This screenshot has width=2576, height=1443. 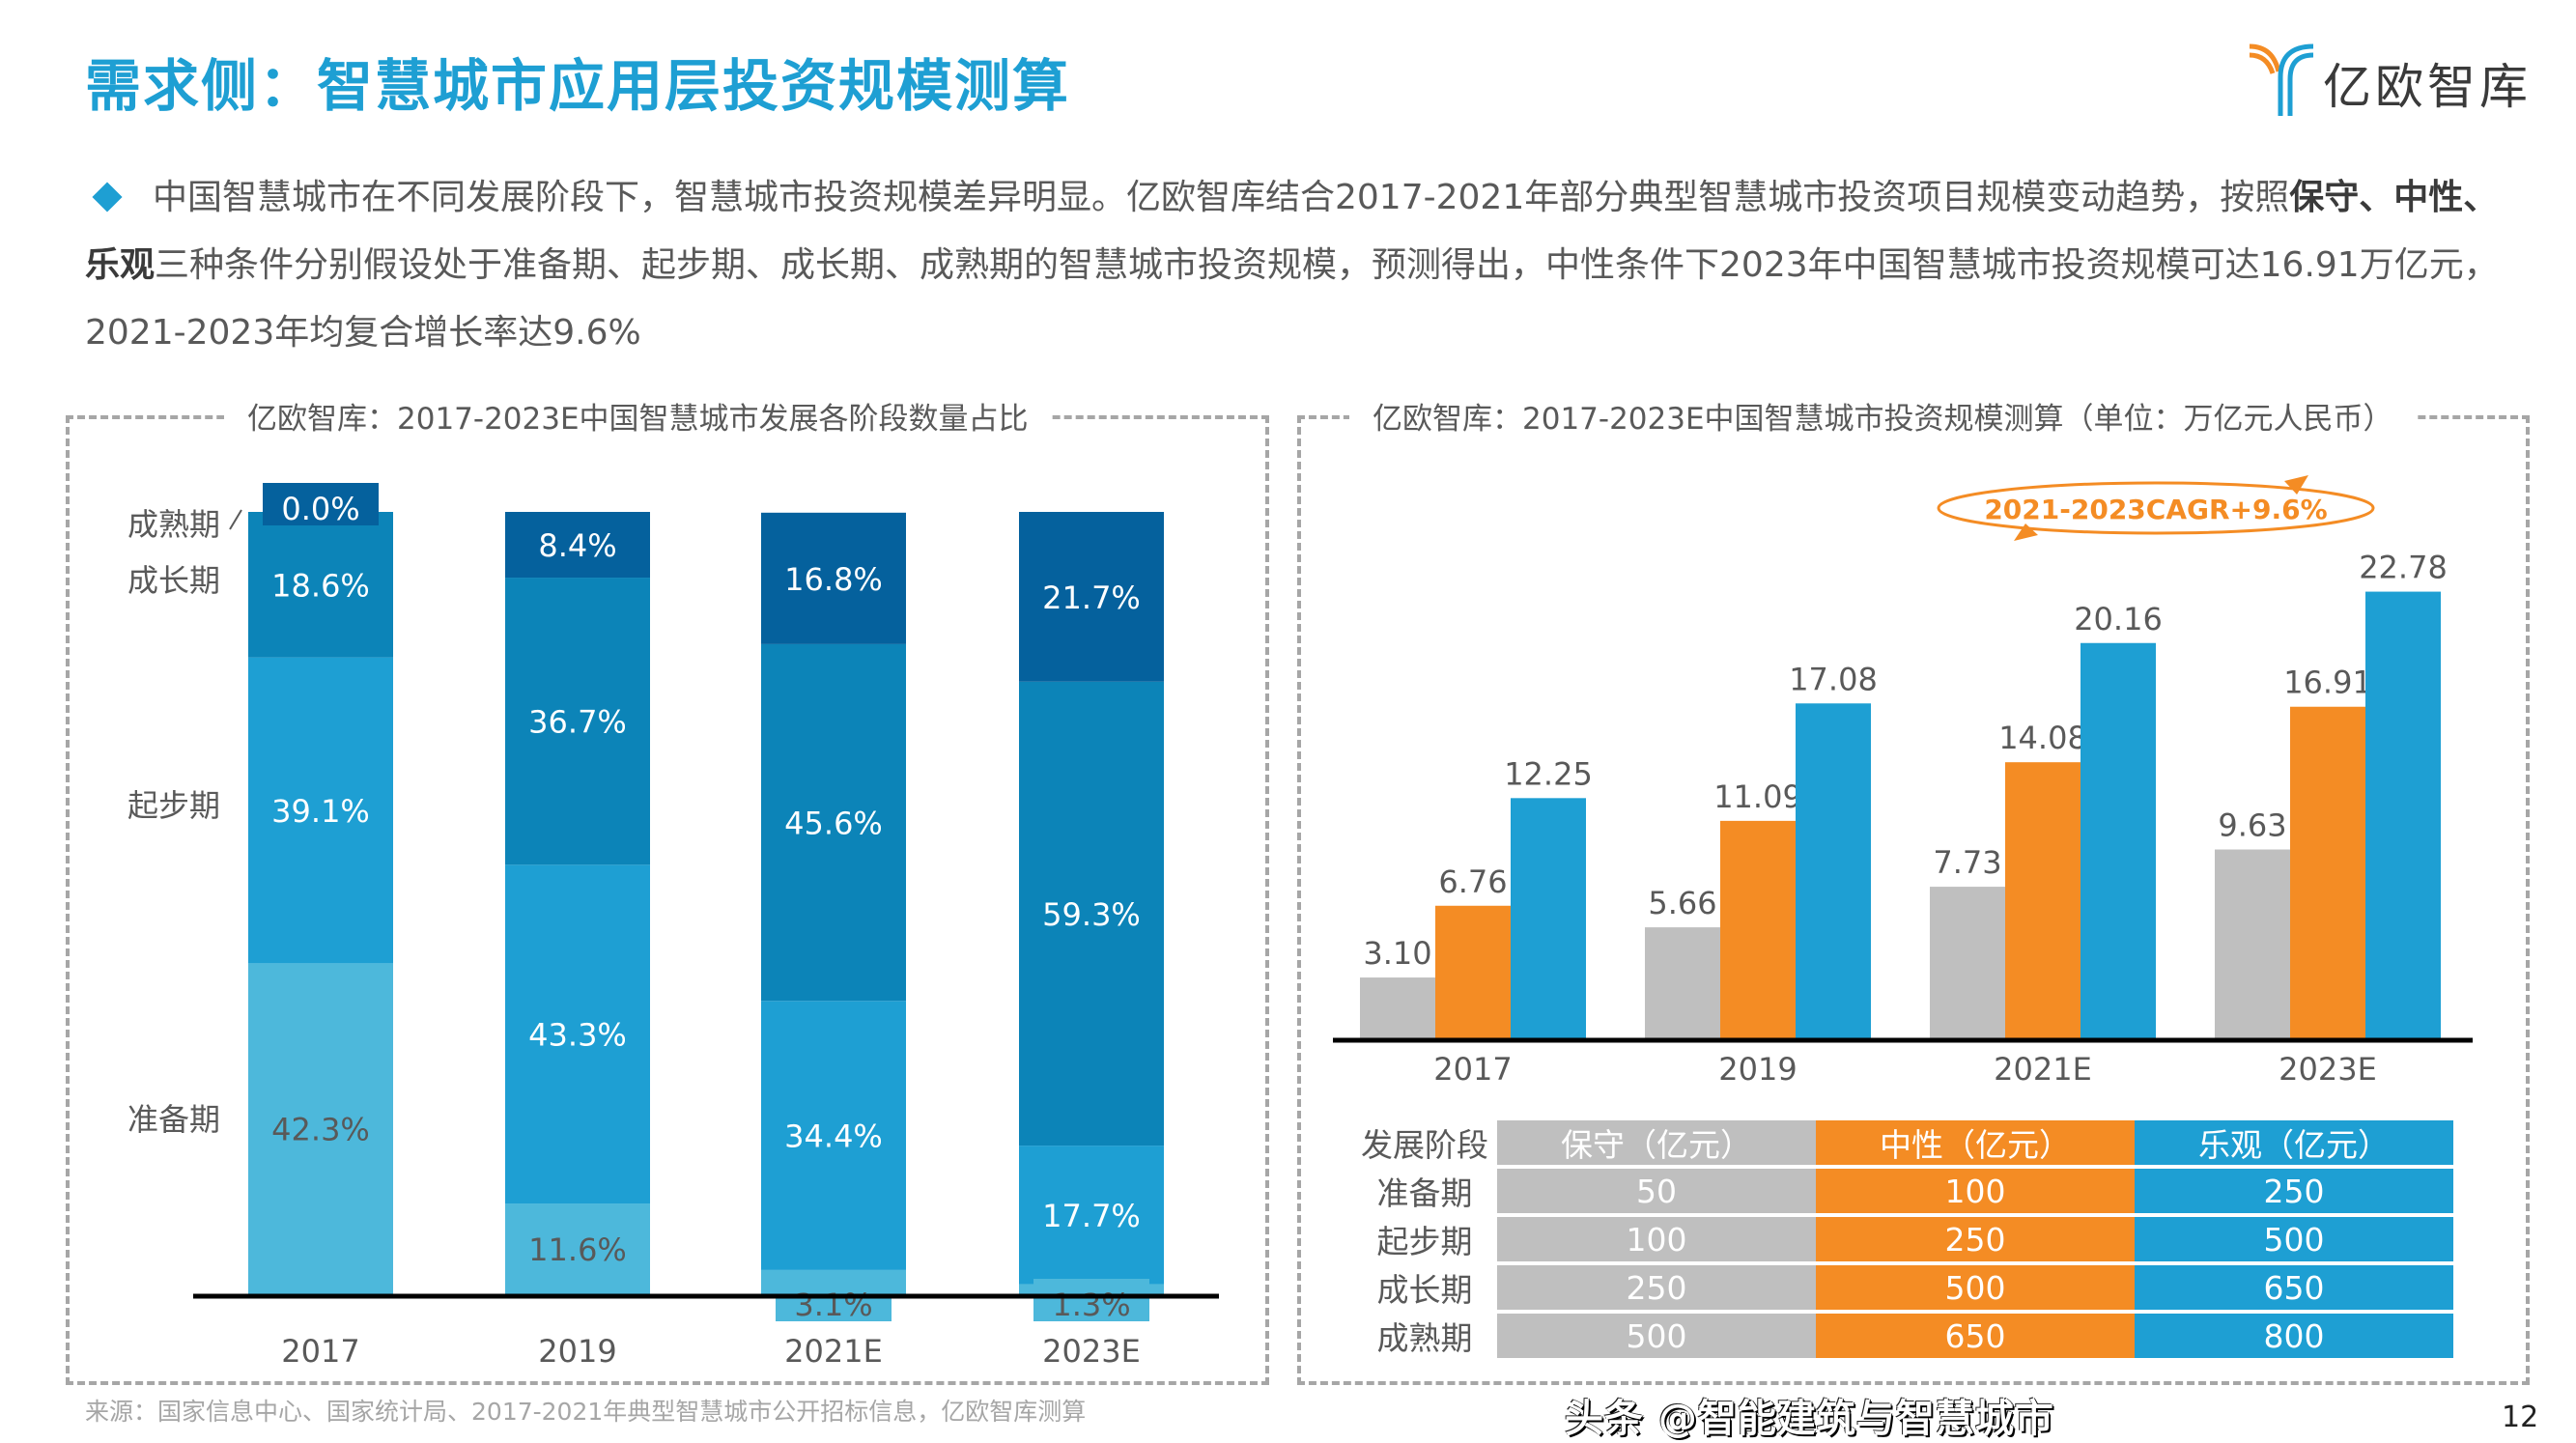 What do you see at coordinates (1424, 1191) in the screenshot?
I see `table-cell: 准备期` at bounding box center [1424, 1191].